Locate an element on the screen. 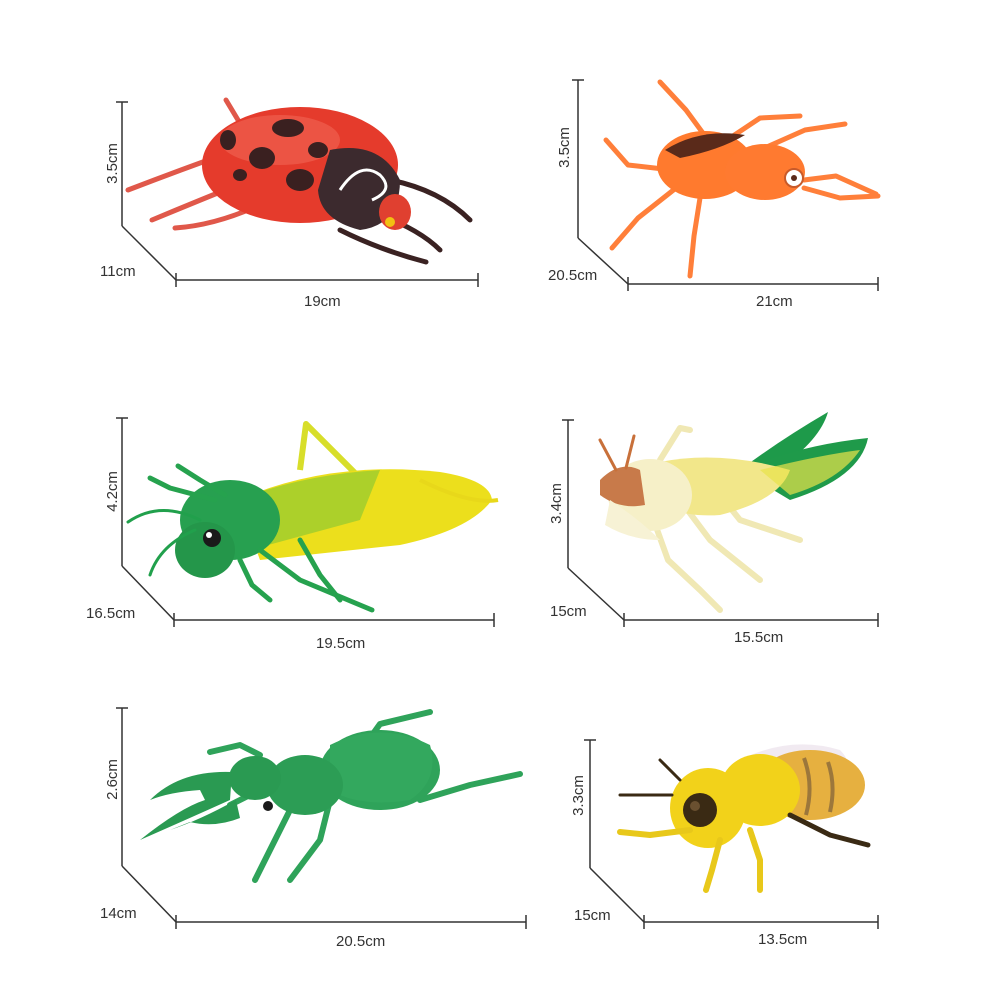 The height and width of the screenshot is (1000, 1000). cricket-height-label: 3.4cm is located at coordinates (556, 503).